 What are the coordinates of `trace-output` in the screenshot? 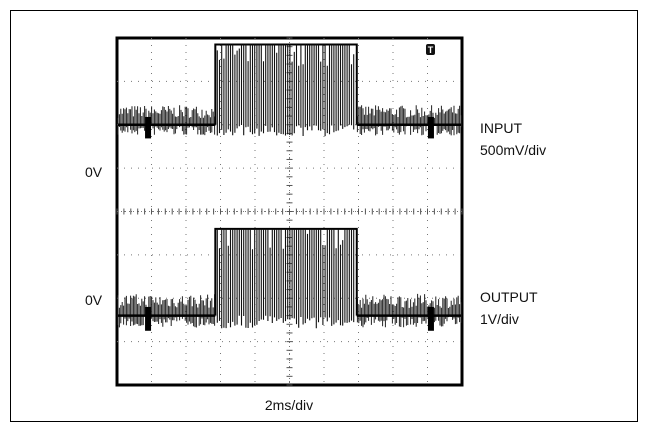 It's located at (289, 279).